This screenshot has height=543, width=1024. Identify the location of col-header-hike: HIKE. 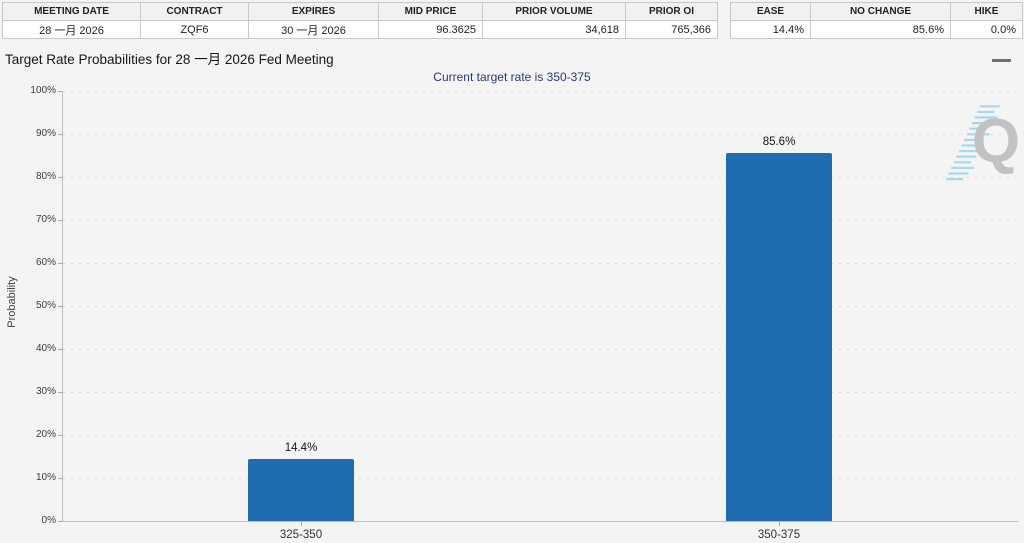
(986, 11).